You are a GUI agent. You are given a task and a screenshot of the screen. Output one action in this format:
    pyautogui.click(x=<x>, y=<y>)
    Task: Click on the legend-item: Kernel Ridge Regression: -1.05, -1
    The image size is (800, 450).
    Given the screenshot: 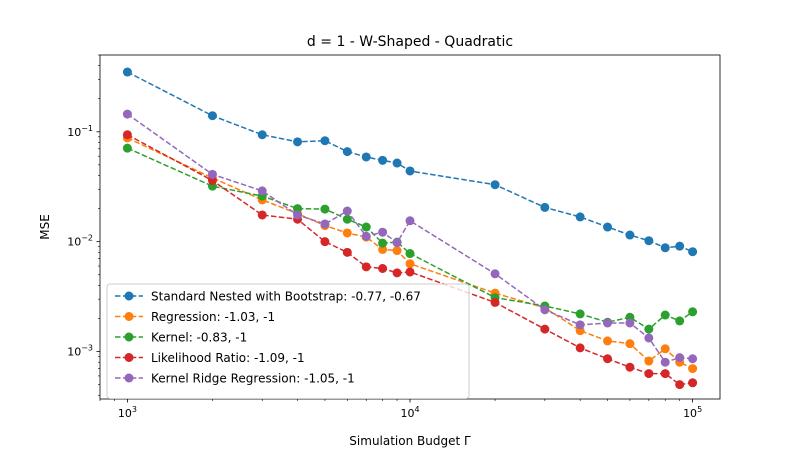 What is the action you would take?
    pyautogui.click(x=235, y=379)
    